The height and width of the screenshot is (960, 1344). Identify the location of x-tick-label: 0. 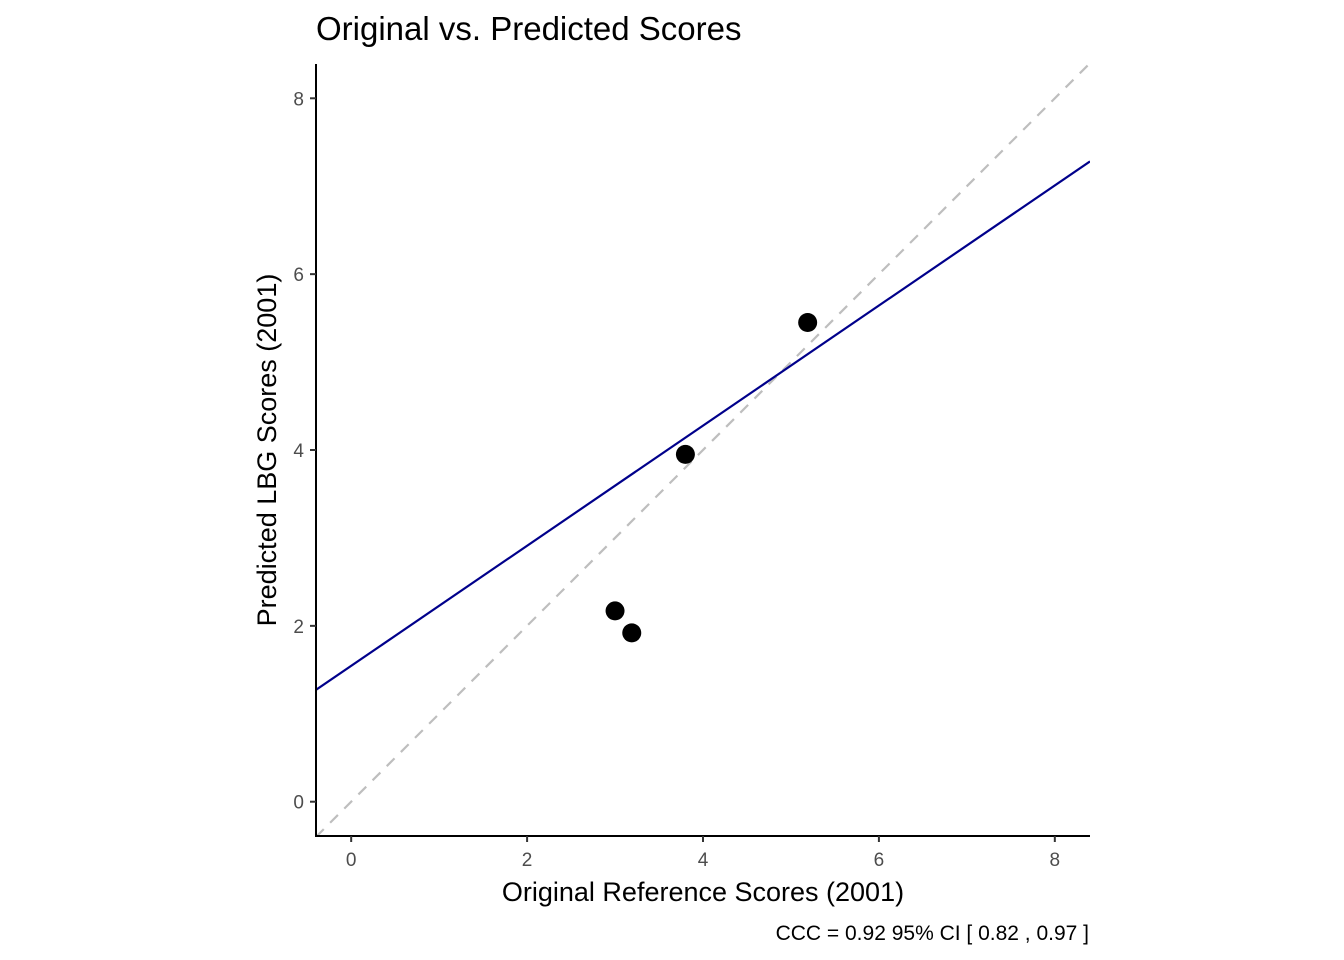
(351, 860).